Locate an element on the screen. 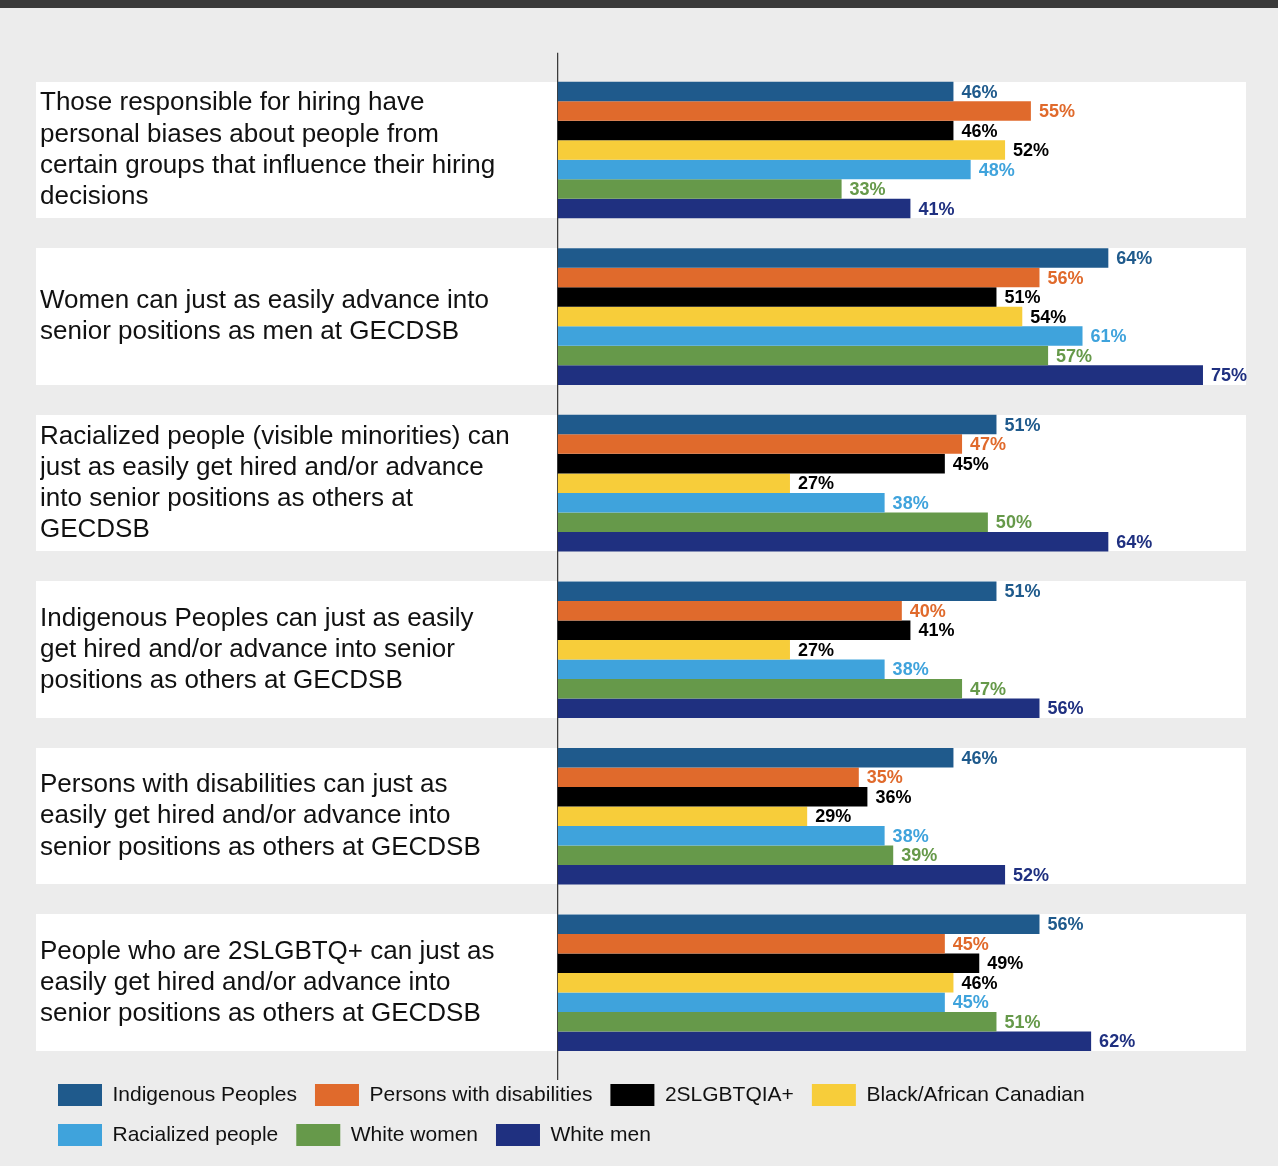 This screenshot has width=1278, height=1166. y-tick-label: Indigenous Peoples can just as easily get hired and/or advance into senior positions as others at GECDSB is located at coordinates (257, 648).